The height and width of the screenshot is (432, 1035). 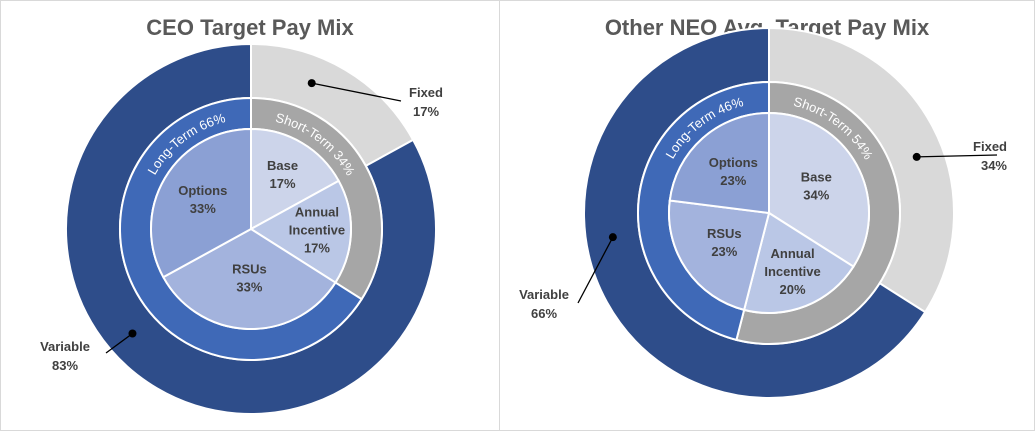 What do you see at coordinates (283, 183) in the screenshot?
I see `inner-pie-label-base-value: 17%` at bounding box center [283, 183].